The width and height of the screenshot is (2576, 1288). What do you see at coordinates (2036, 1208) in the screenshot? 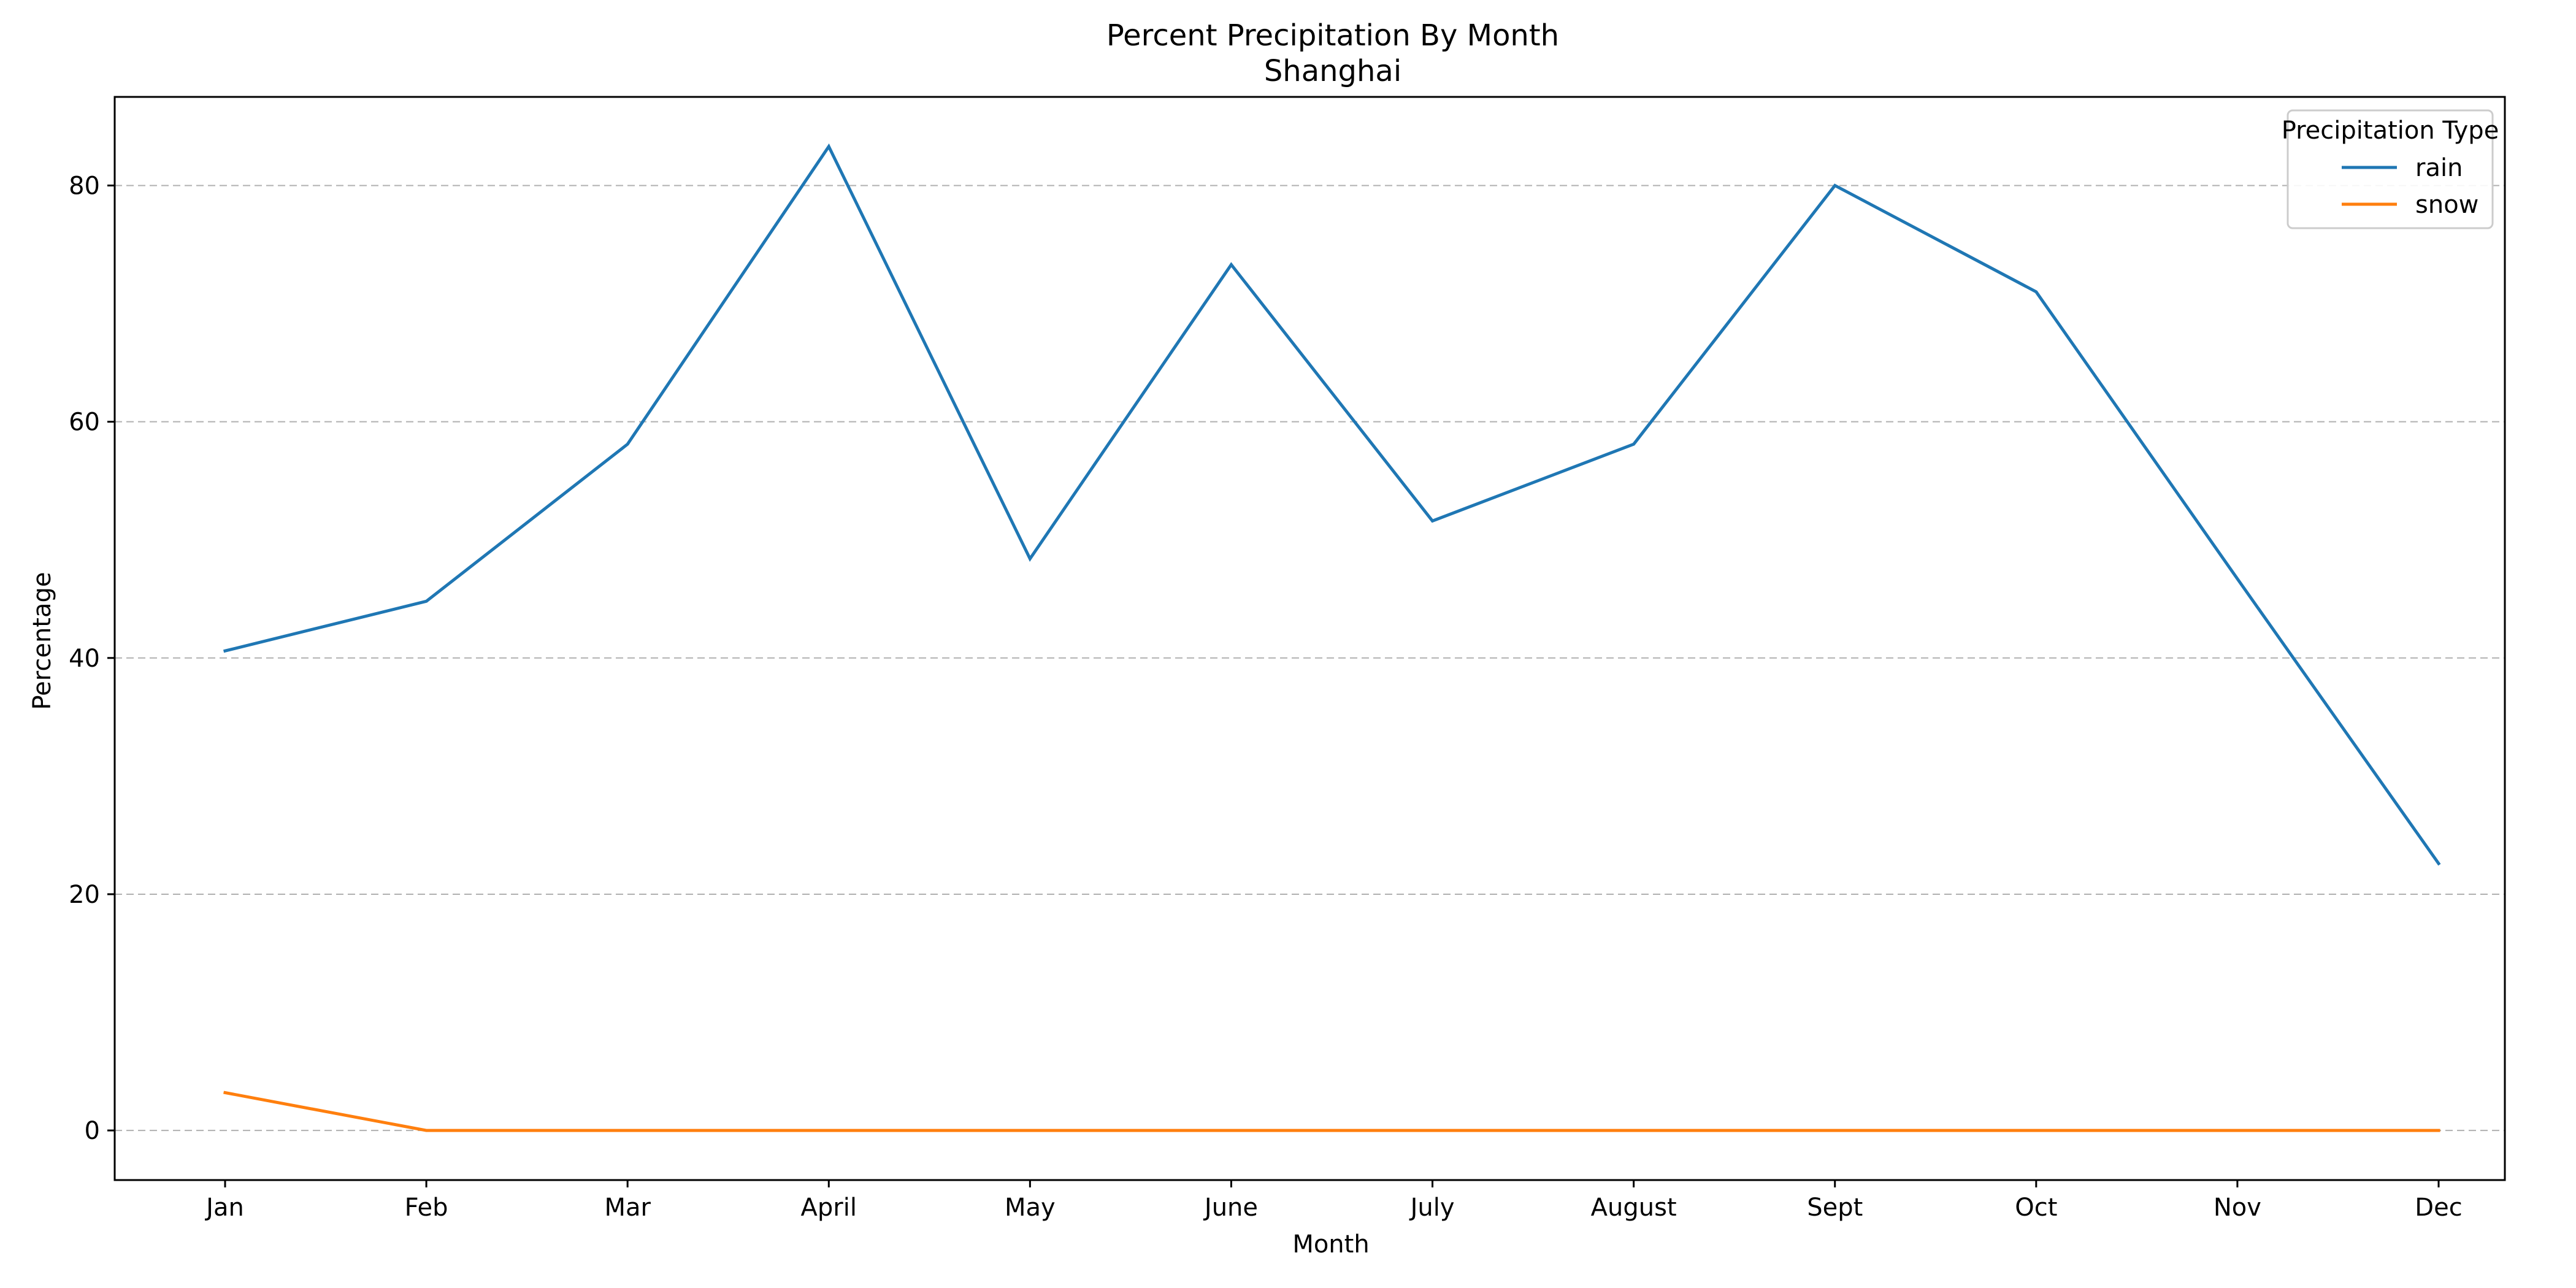
I see `x-tick-label: Oct` at bounding box center [2036, 1208].